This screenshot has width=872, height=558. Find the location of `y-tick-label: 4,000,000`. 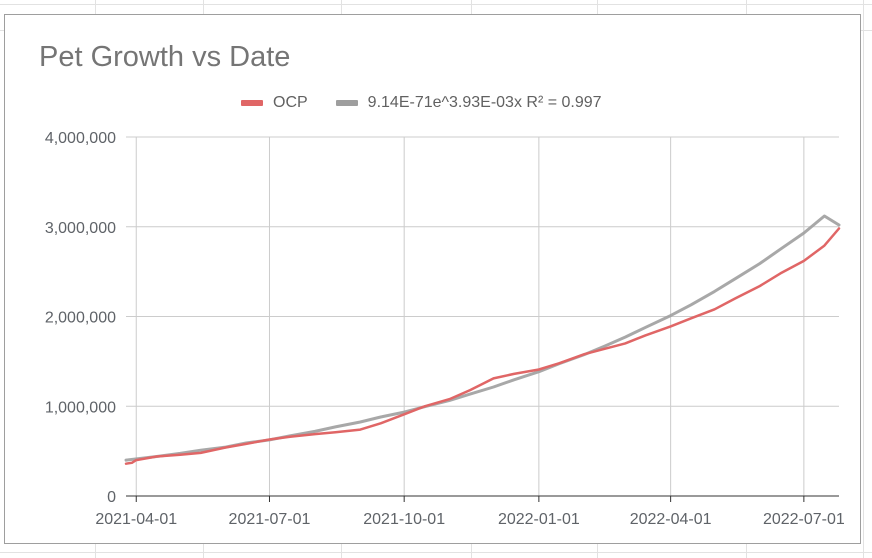

y-tick-label: 4,000,000 is located at coordinates (80, 138).